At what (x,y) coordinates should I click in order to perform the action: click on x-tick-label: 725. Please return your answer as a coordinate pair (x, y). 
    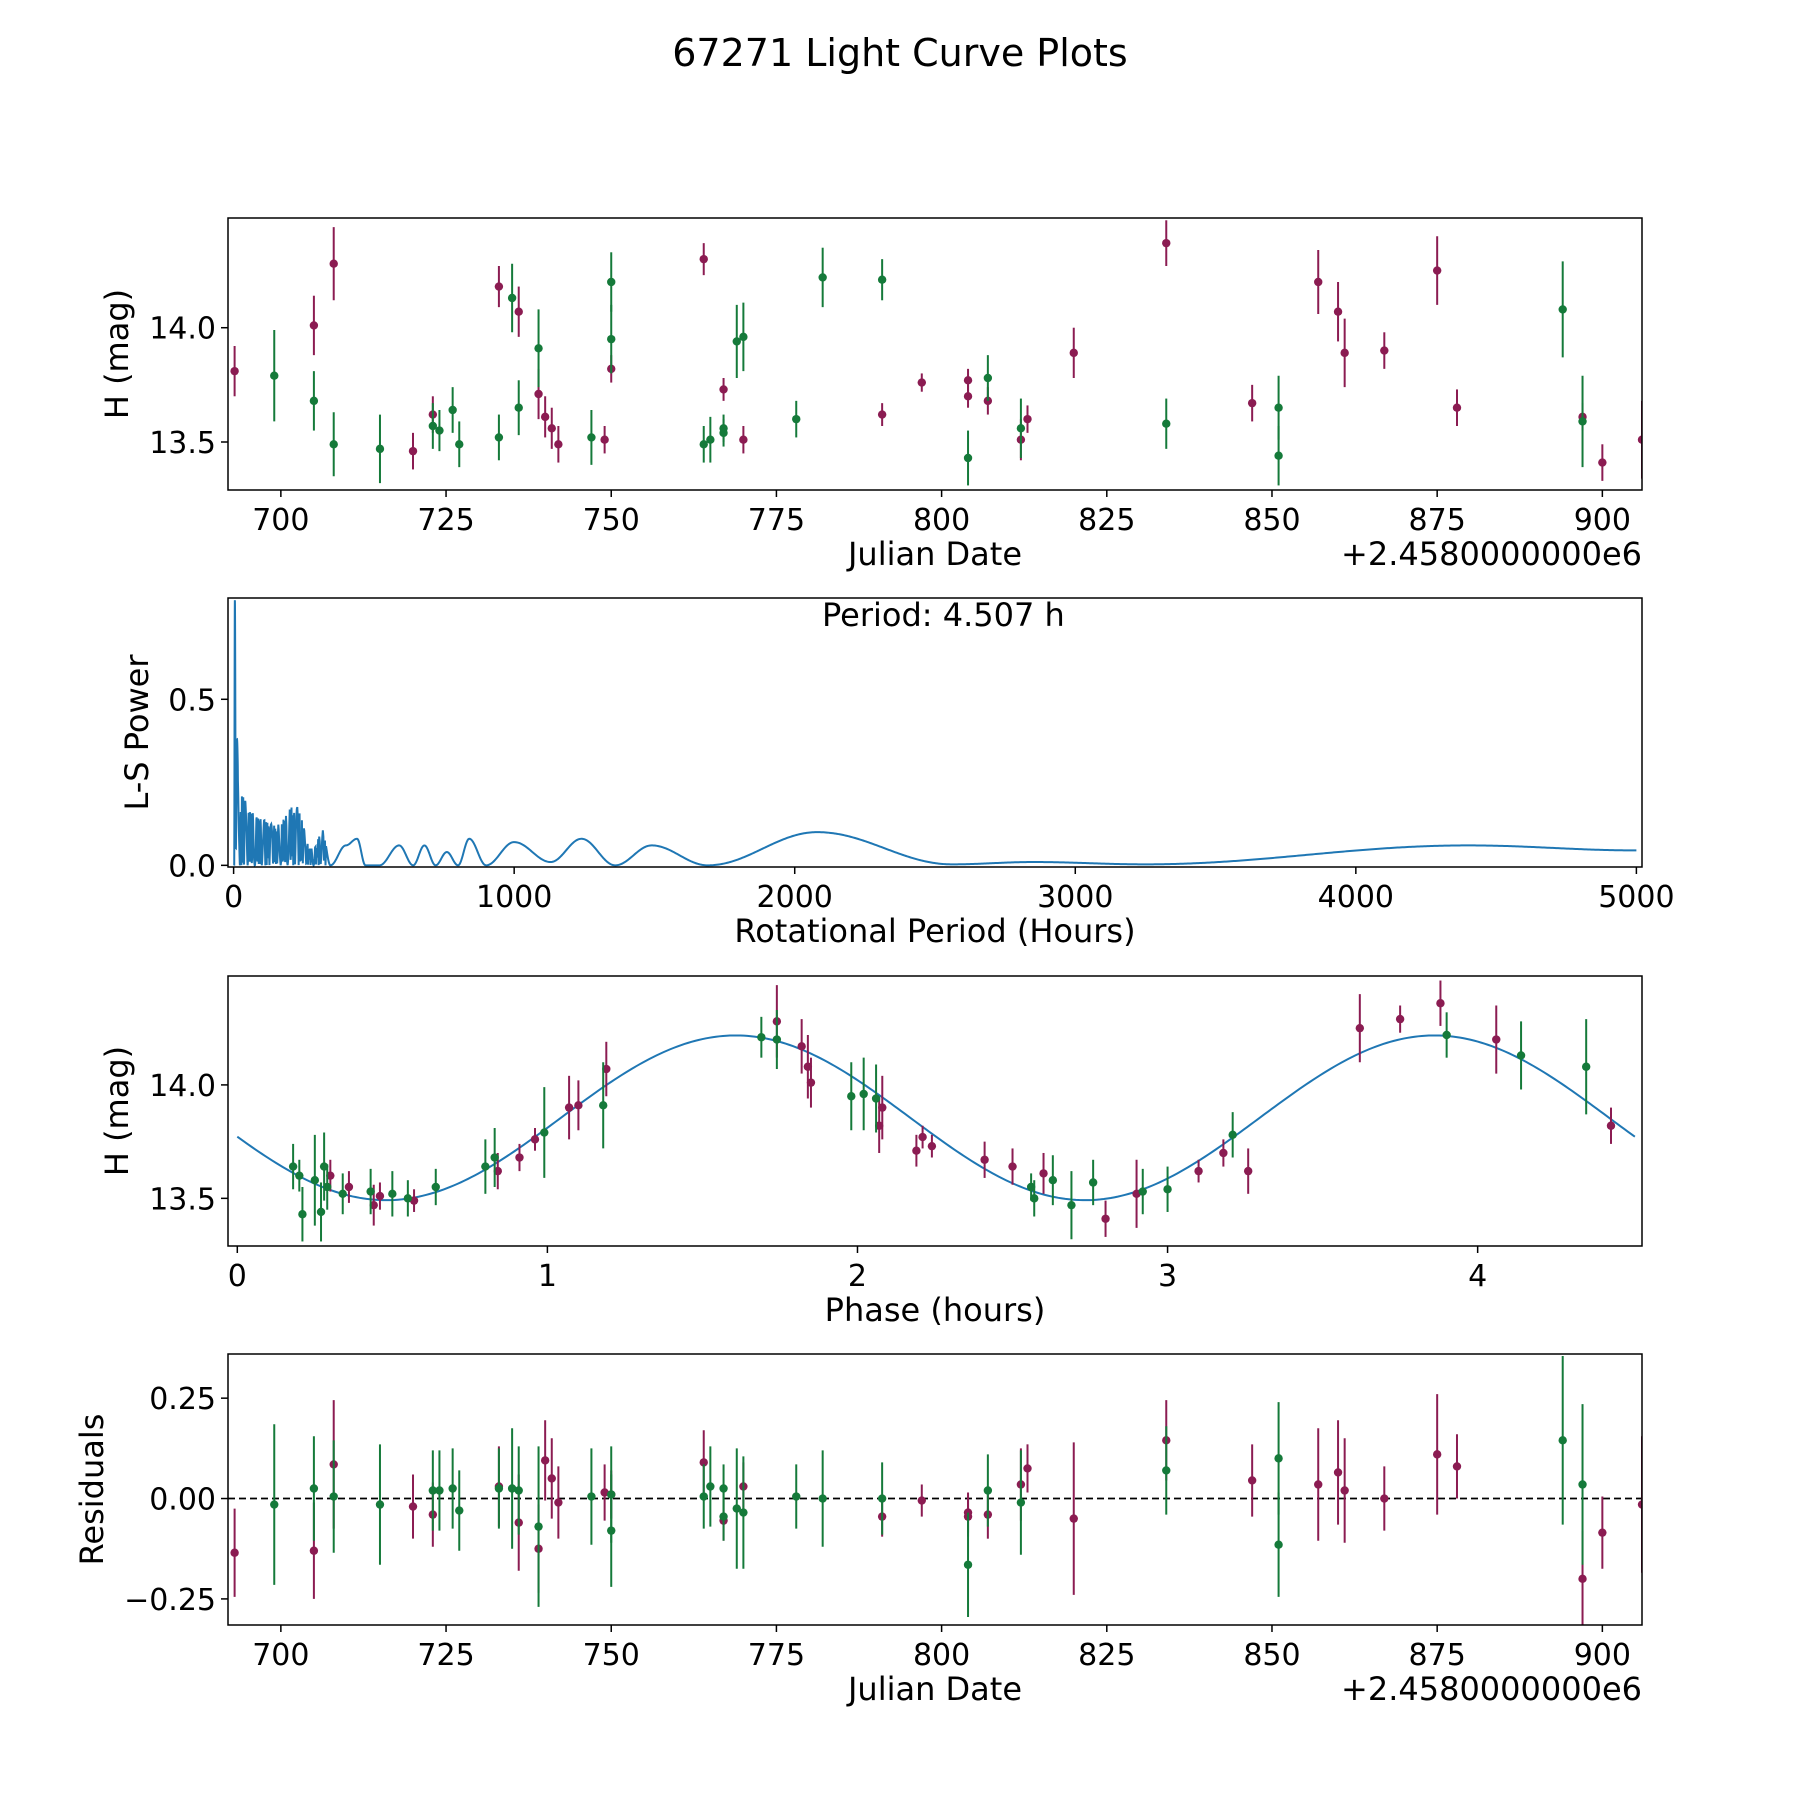
    Looking at the image, I should click on (445, 1655).